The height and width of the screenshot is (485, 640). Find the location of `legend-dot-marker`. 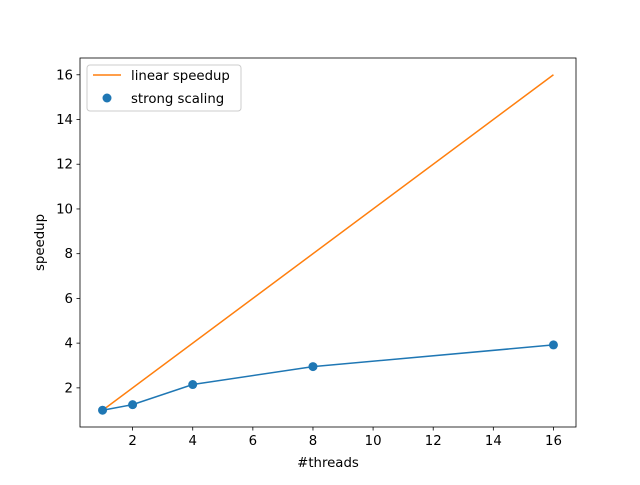

legend-dot-marker is located at coordinates (107, 98).